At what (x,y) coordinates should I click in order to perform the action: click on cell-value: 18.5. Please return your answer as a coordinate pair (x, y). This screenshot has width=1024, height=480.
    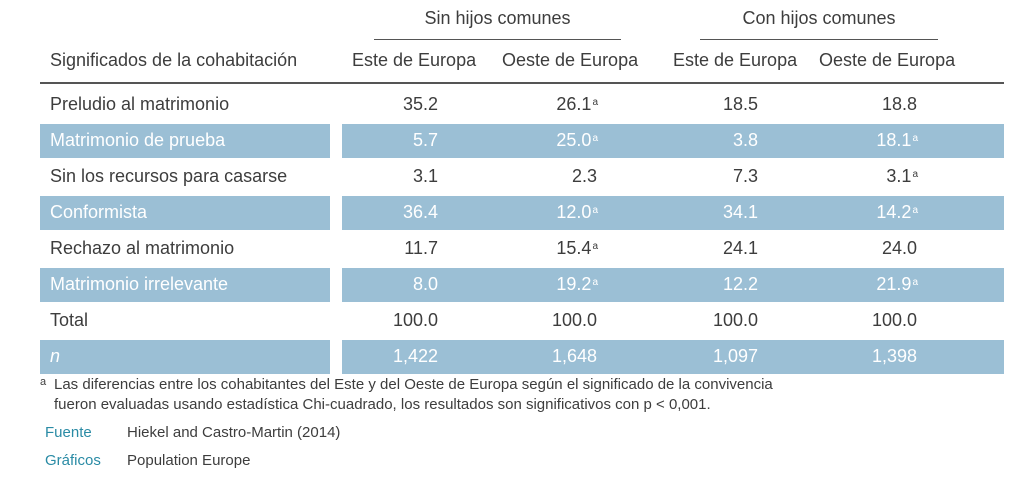
    Looking at the image, I should click on (740, 104).